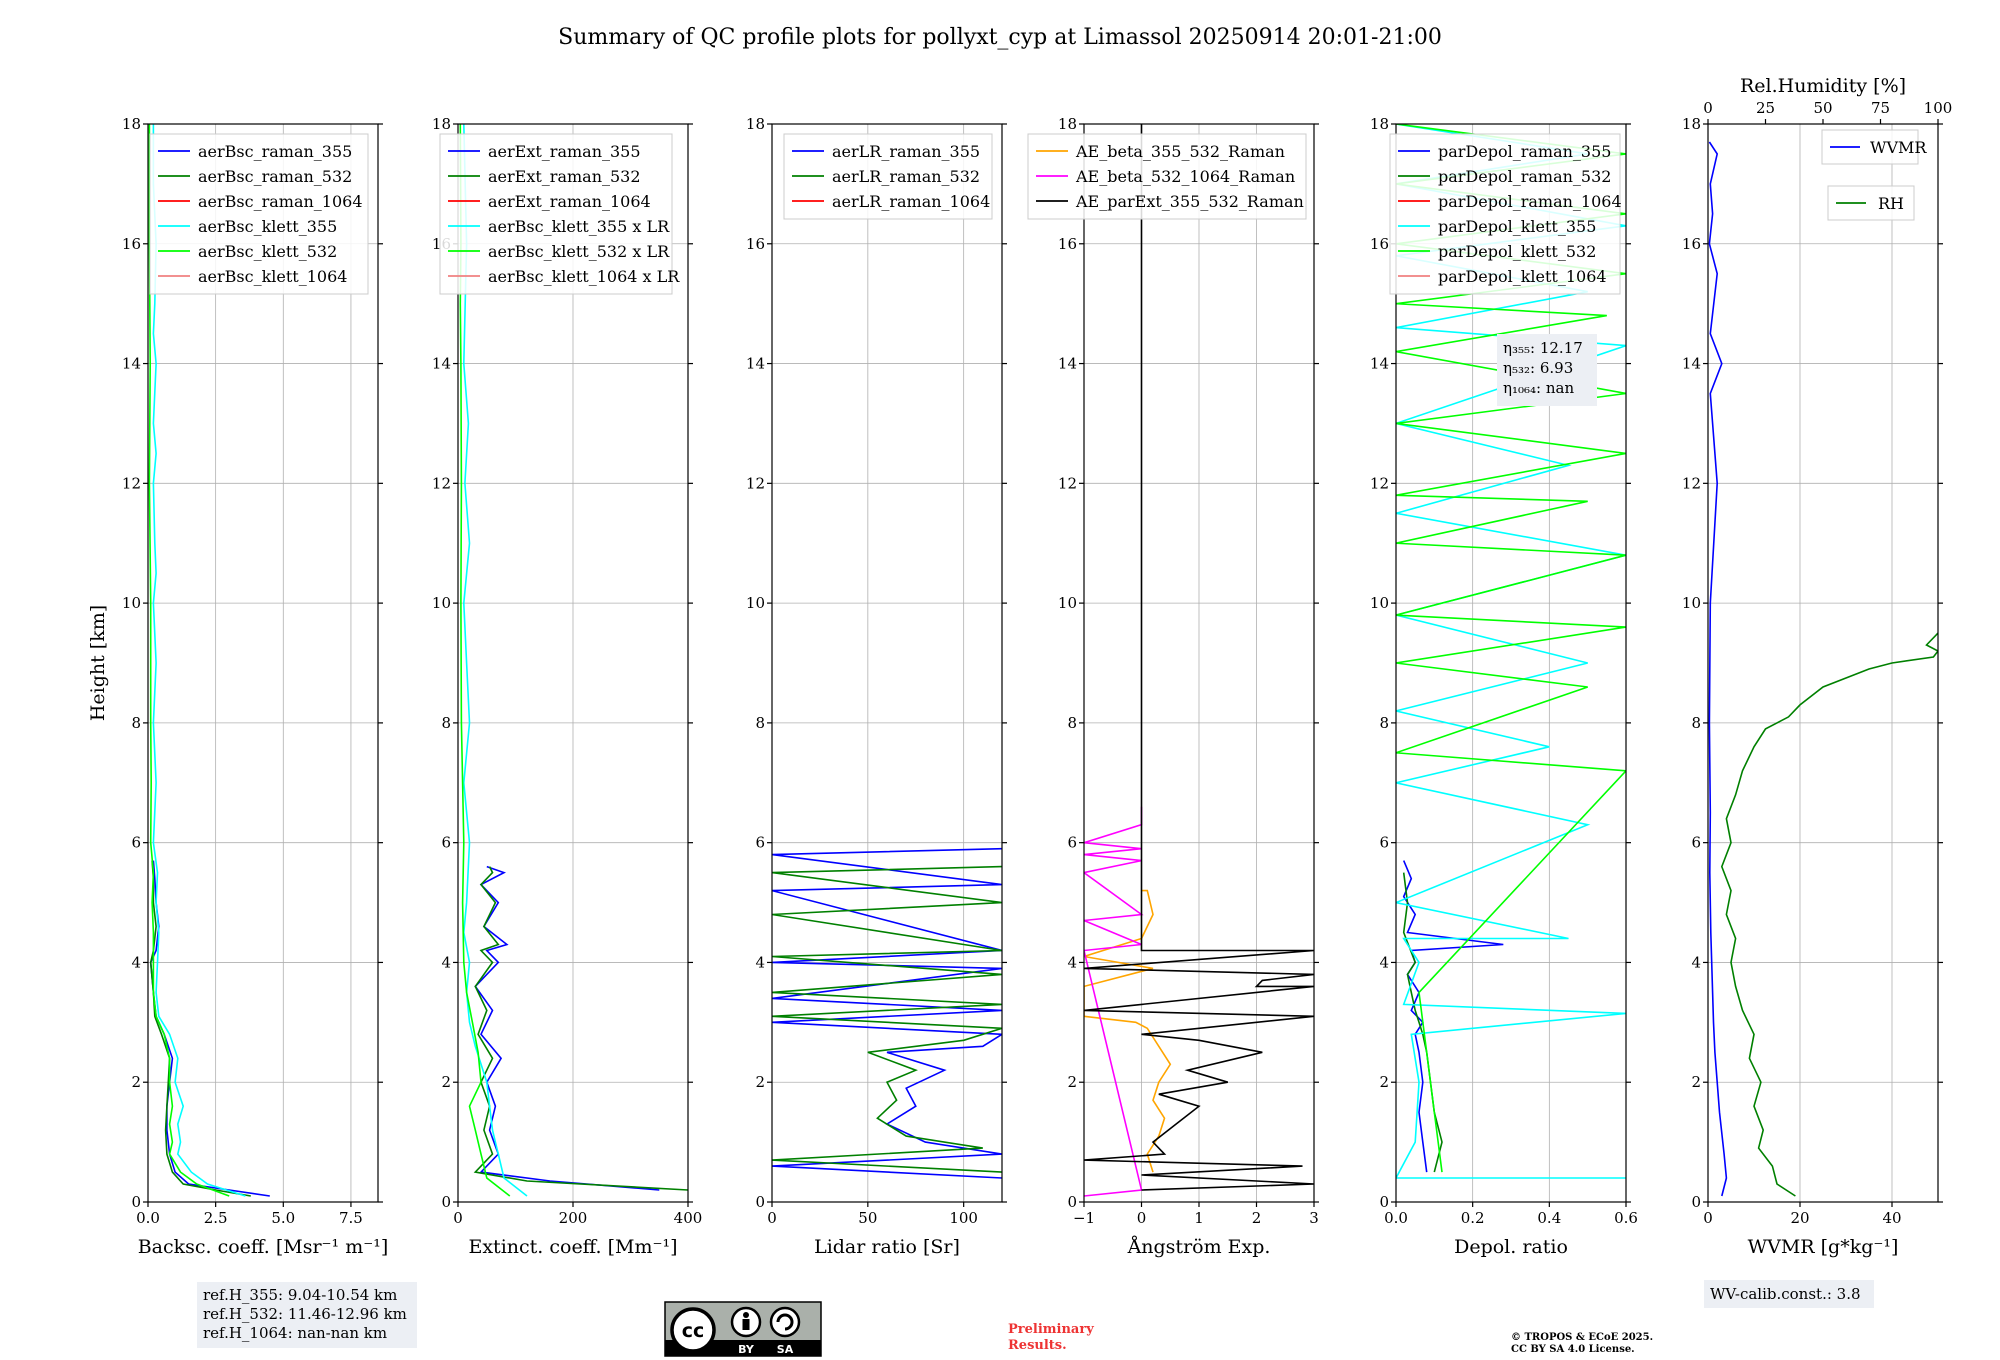  What do you see at coordinates (1473, 1218) in the screenshot?
I see `x-tick-label: 0.2` at bounding box center [1473, 1218].